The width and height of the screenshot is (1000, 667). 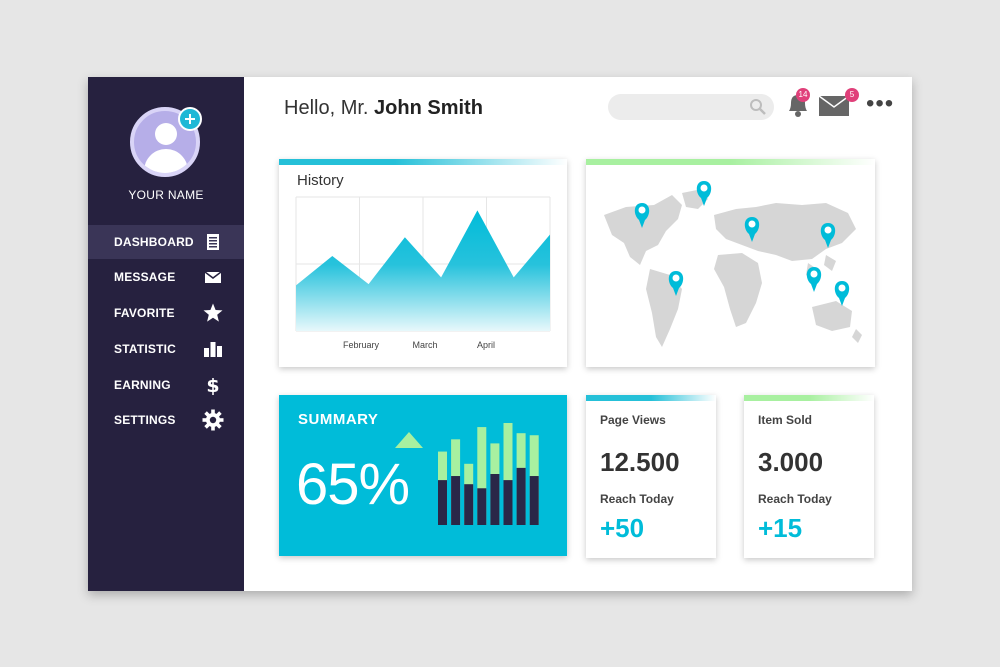 I want to click on message-badge: 5, so click(x=852, y=95).